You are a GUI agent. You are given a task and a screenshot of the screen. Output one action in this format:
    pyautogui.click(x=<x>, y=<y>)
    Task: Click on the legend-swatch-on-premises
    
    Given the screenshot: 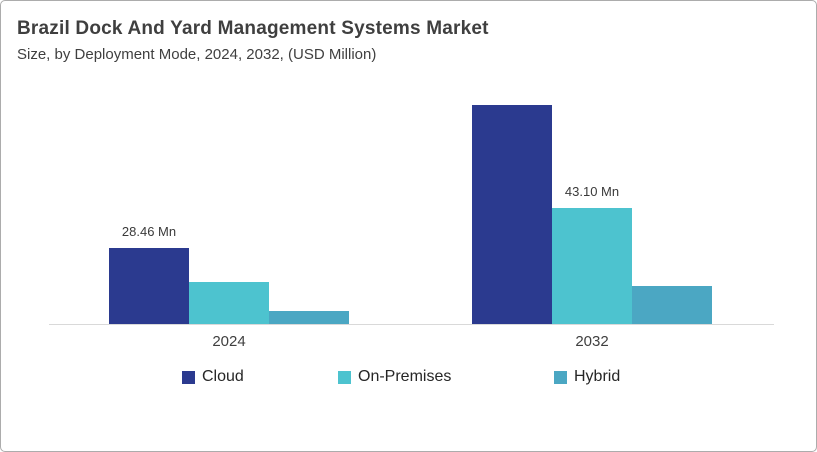 What is the action you would take?
    pyautogui.click(x=344, y=377)
    